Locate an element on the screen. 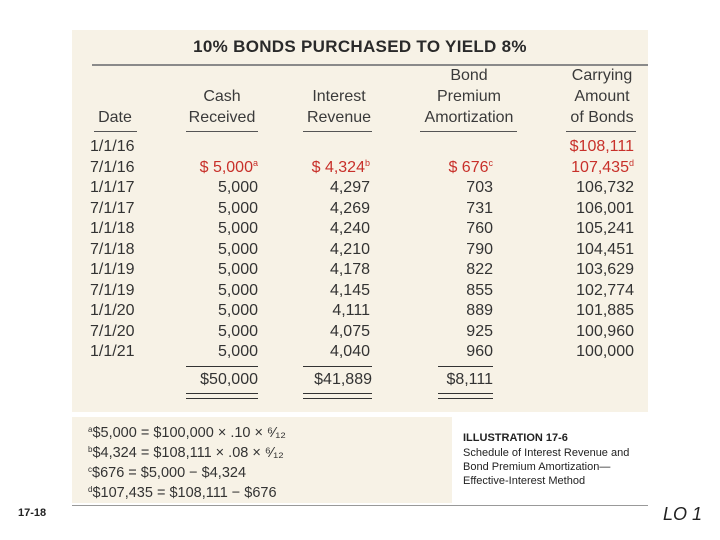 This screenshot has height=540, width=720. cell-value: 4,297 is located at coordinates (349, 187).